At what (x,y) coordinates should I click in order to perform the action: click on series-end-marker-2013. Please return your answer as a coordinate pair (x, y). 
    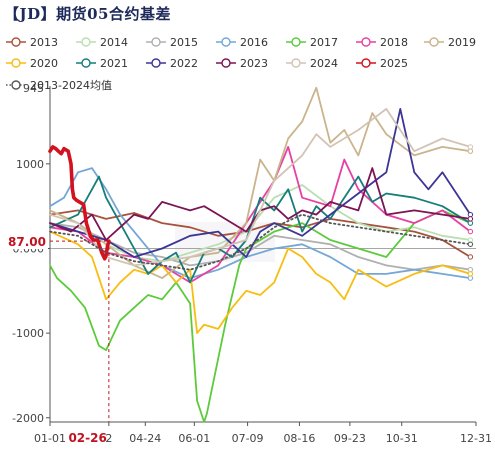
    Looking at the image, I should click on (470, 257).